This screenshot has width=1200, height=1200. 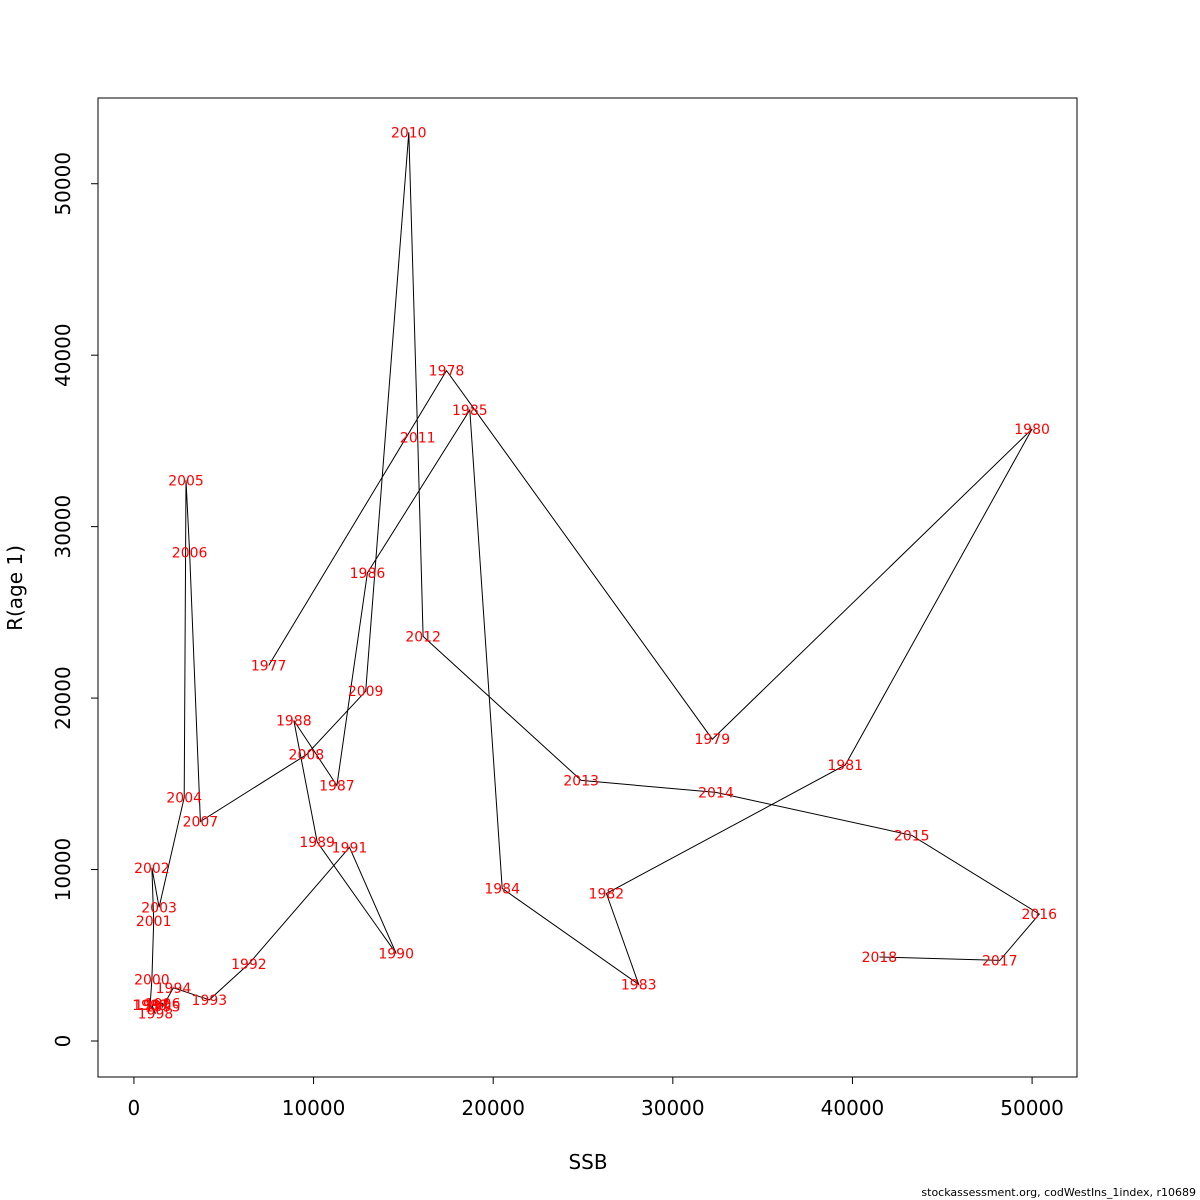 What do you see at coordinates (418, 438) in the screenshot?
I see `year-label-2011: 2011` at bounding box center [418, 438].